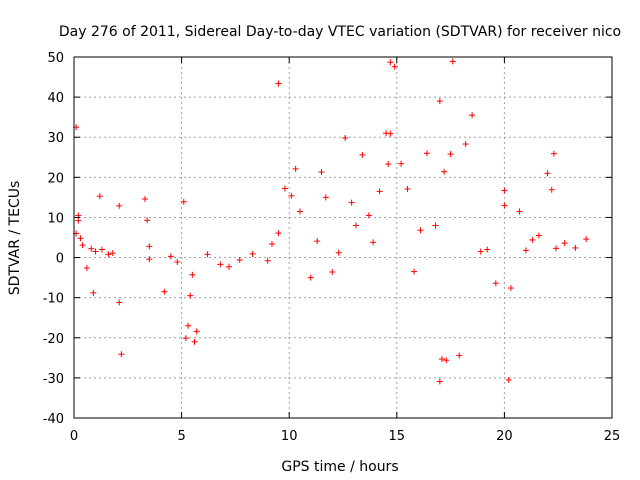  Describe the element at coordinates (181, 436) in the screenshot. I see `x-tick-label: 5` at that location.